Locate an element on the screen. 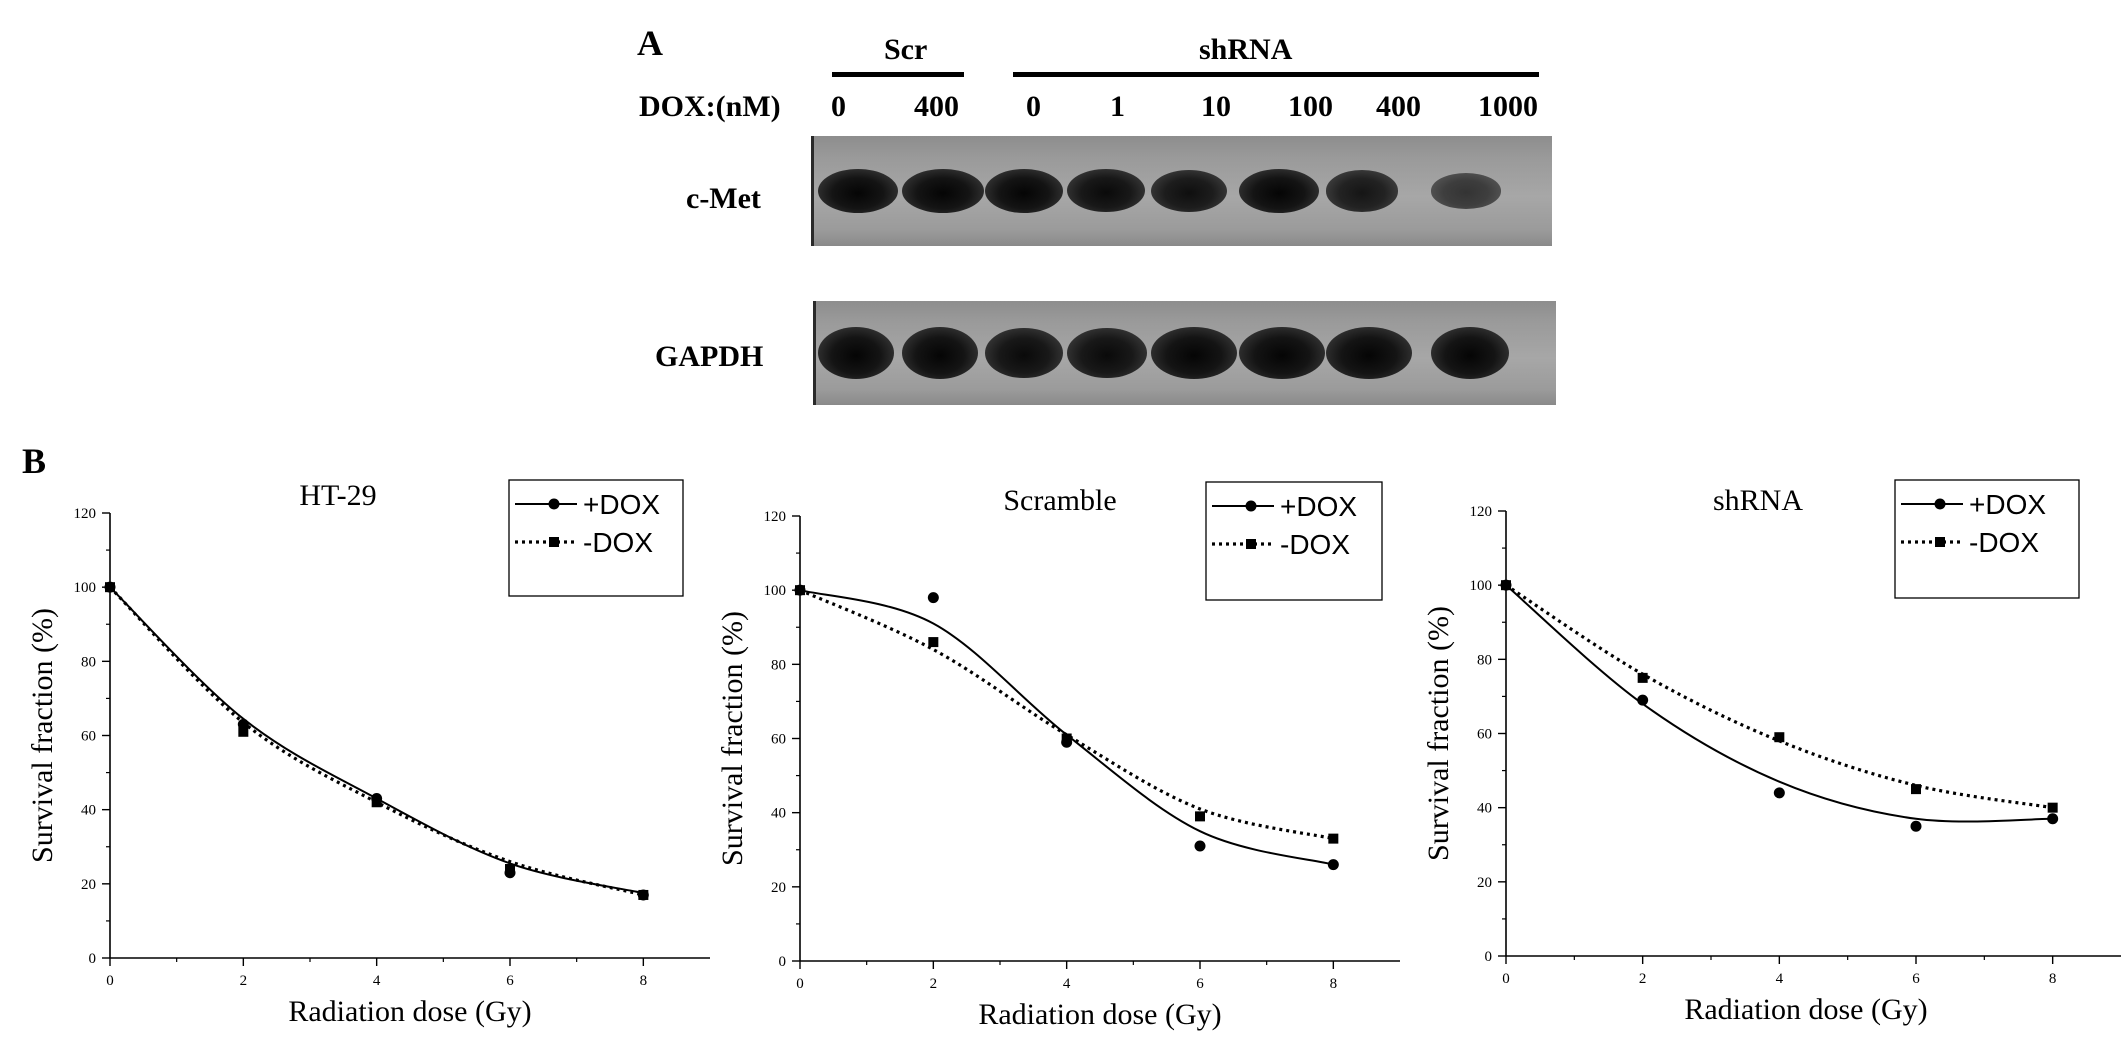 The height and width of the screenshot is (1037, 2126). legend-label: -DOX is located at coordinates (1315, 544).